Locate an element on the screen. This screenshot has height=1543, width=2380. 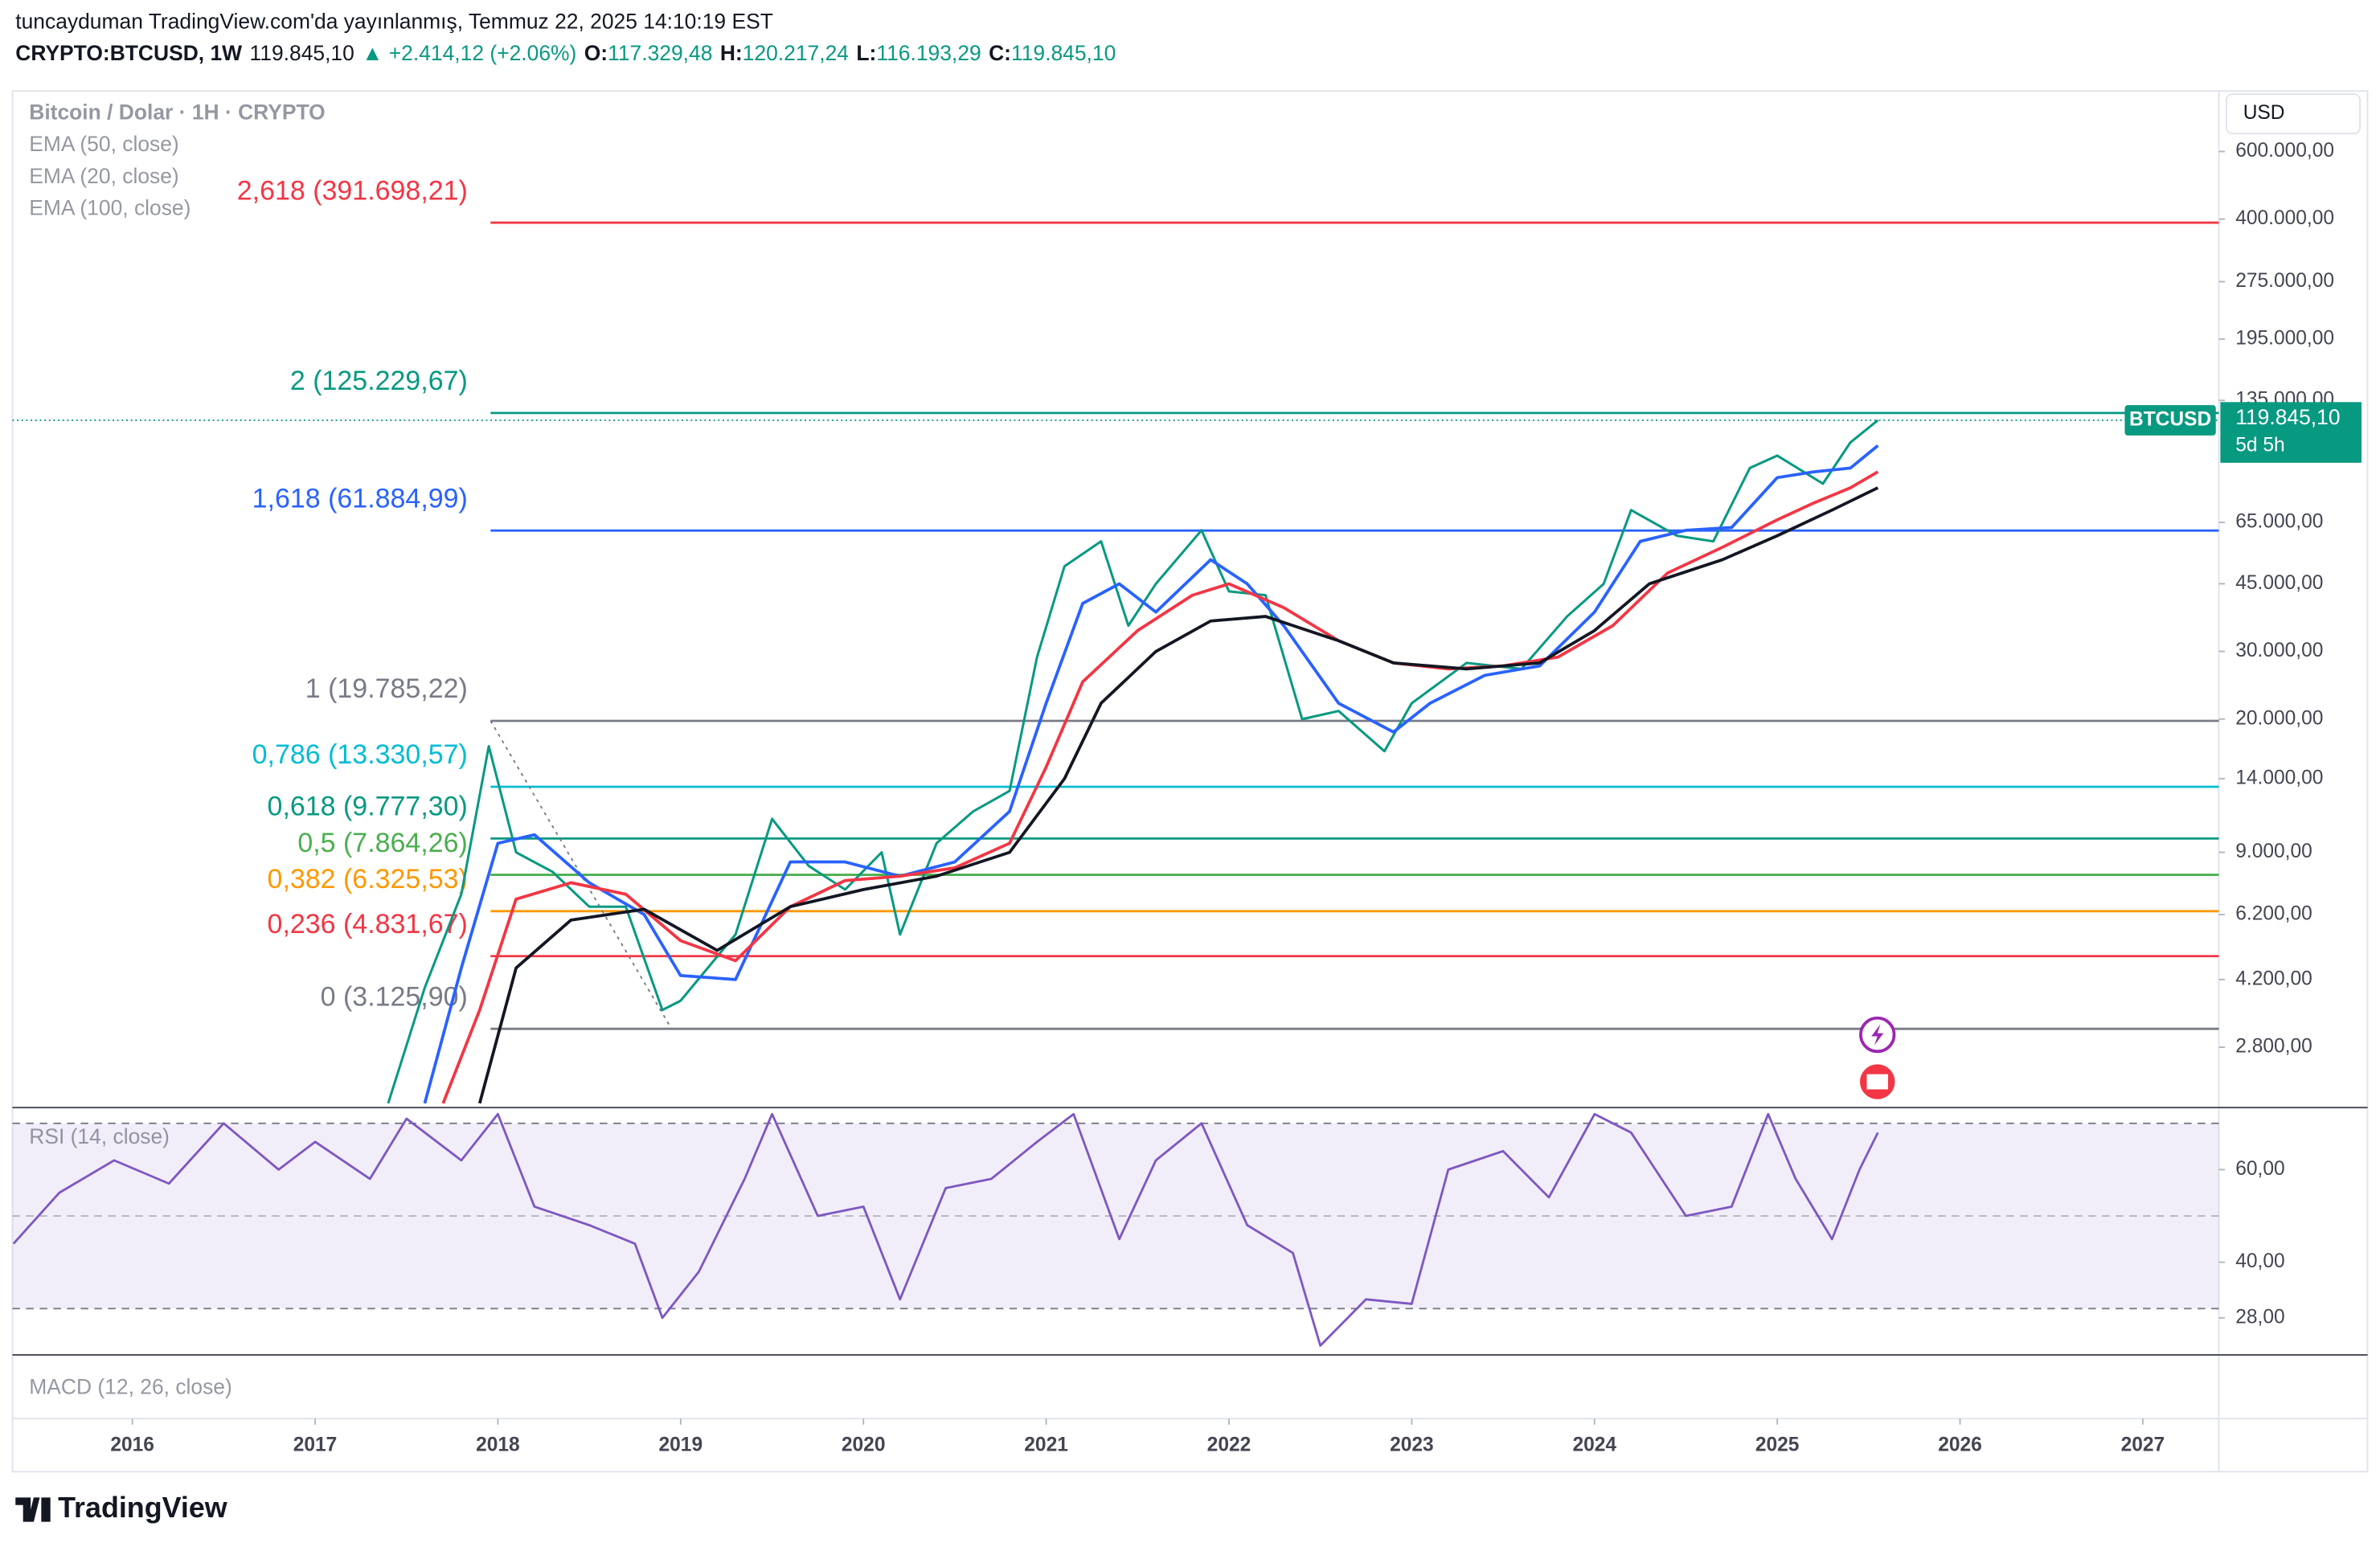
ohlc-key: L: is located at coordinates (866, 53).